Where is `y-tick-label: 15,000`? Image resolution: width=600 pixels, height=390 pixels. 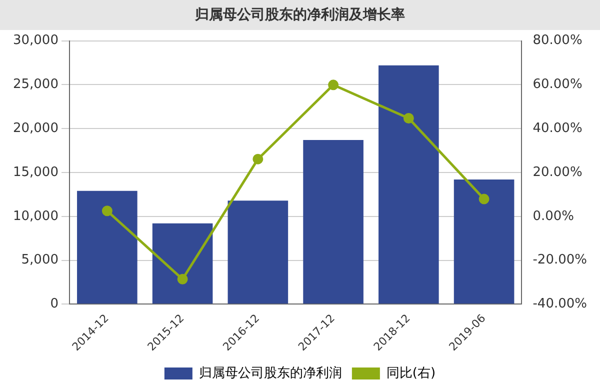 y-tick-label: 15,000 is located at coordinates (35, 172).